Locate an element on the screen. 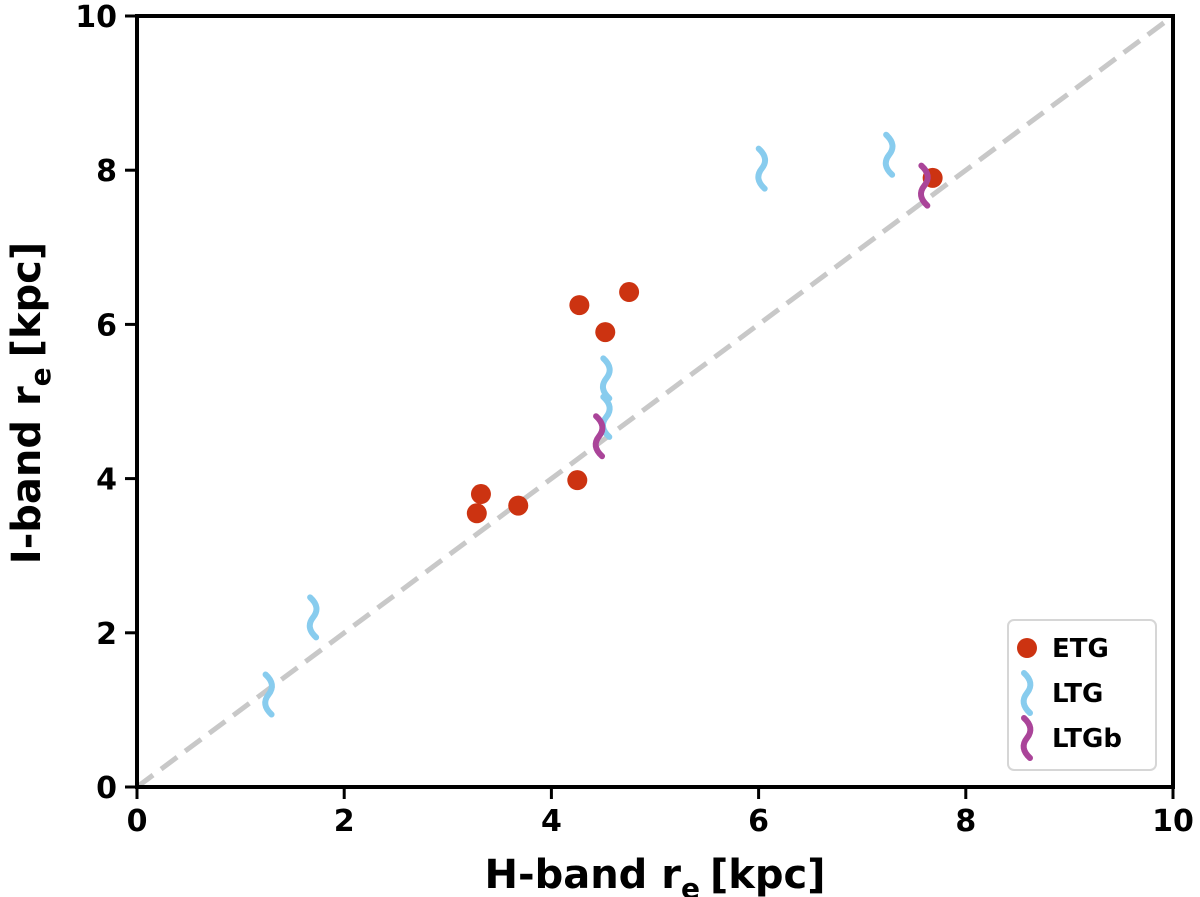 Image resolution: width=1200 pixels, height=897 pixels. x-axis-ticks: 0 2 4 6 8 10 is located at coordinates (660, 813).